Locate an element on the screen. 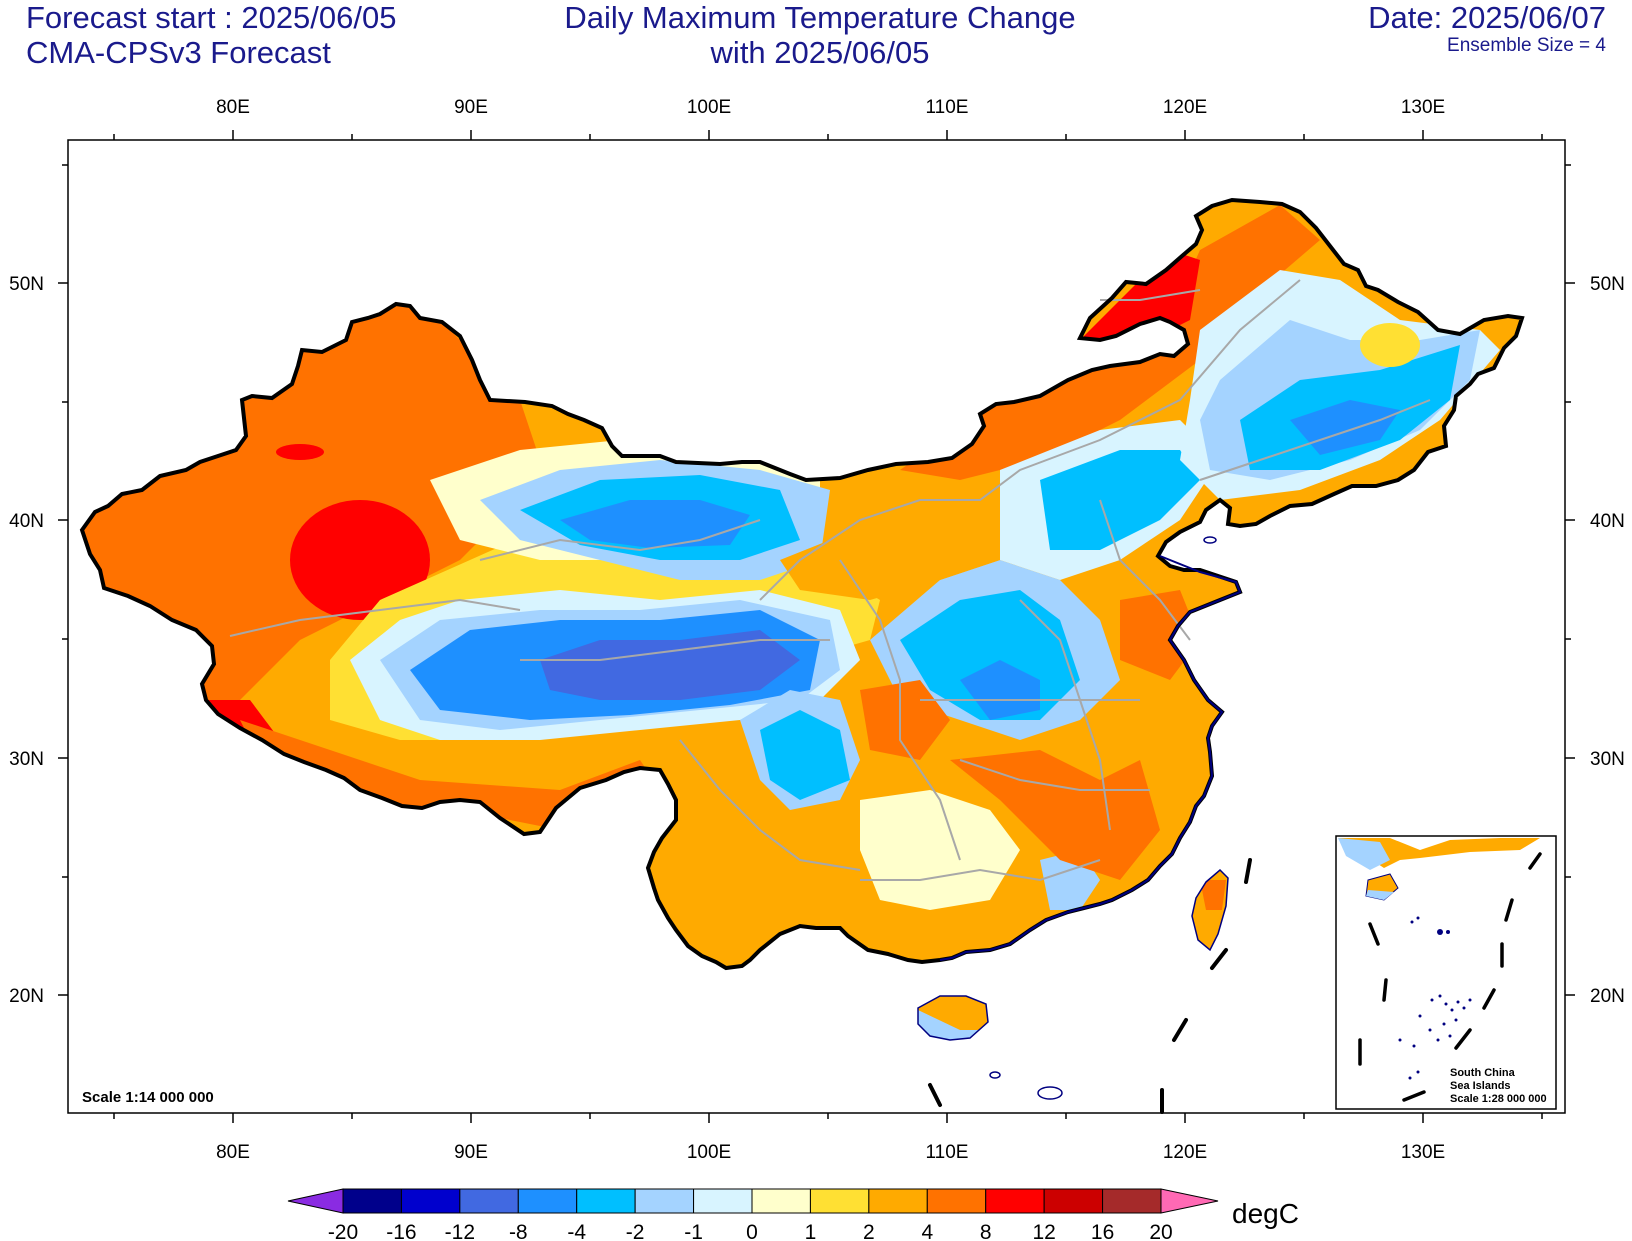 This screenshot has width=1632, height=1241. nine-dash-line is located at coordinates (1090, 986).